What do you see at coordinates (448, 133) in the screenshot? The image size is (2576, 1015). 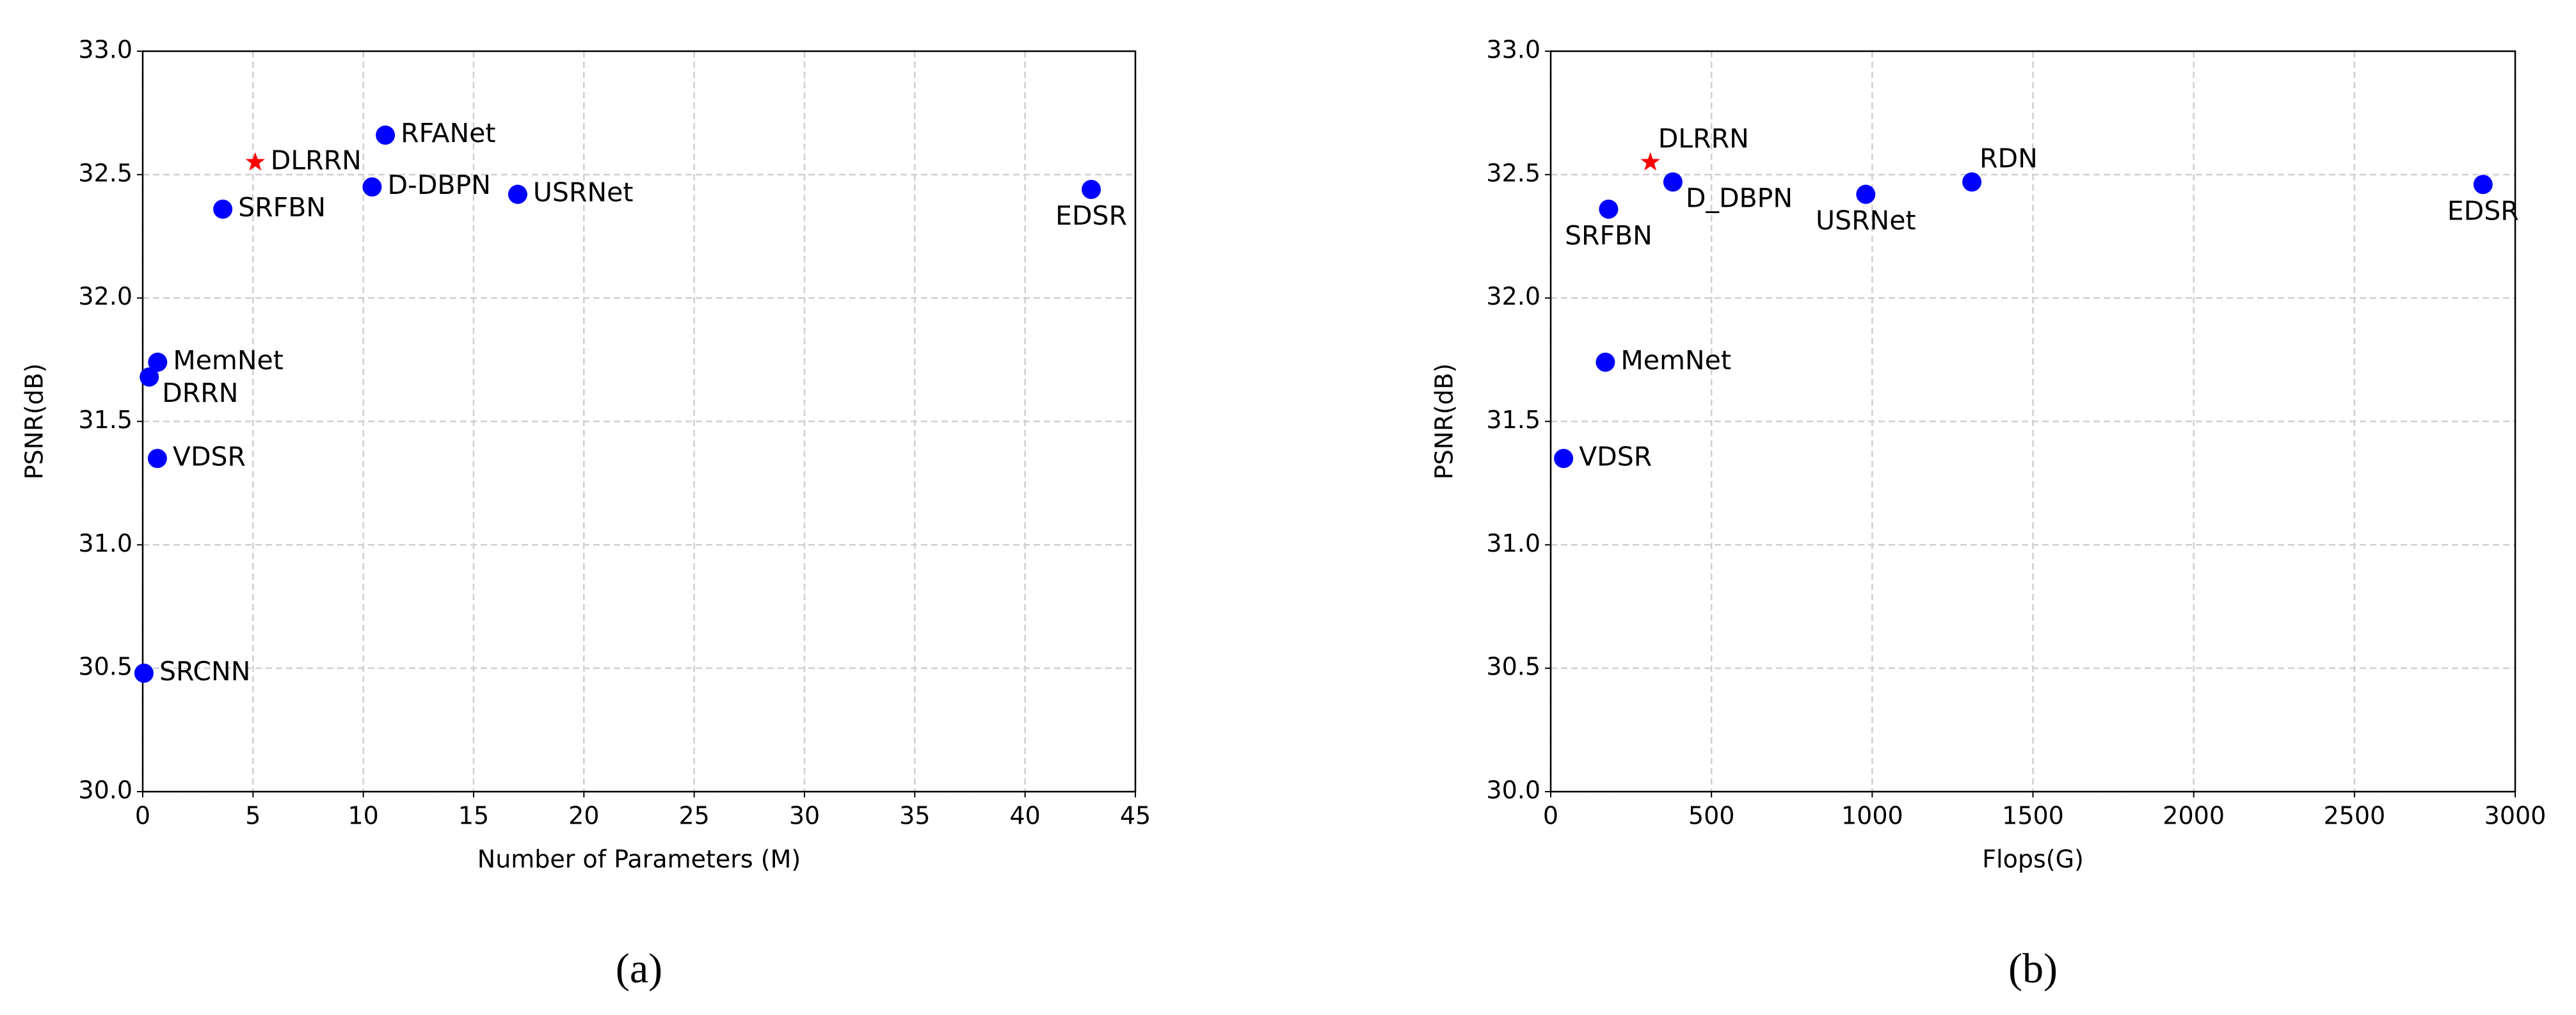 I see `point-label: RFANet` at bounding box center [448, 133].